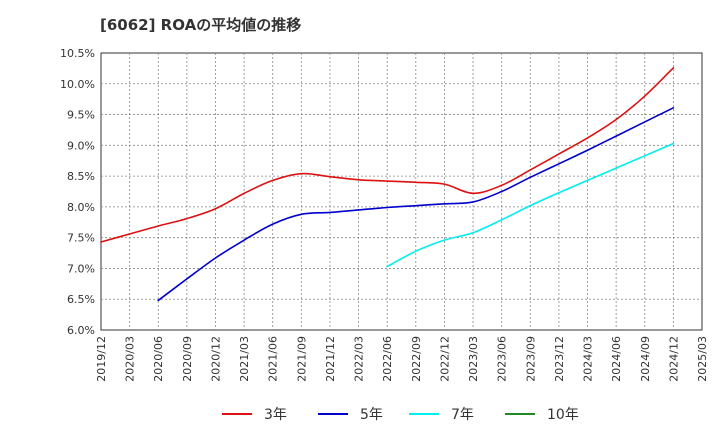 This screenshot has height=440, width=720. What do you see at coordinates (588, 359) in the screenshot?
I see `x-tick-label: 2024/03` at bounding box center [588, 359].